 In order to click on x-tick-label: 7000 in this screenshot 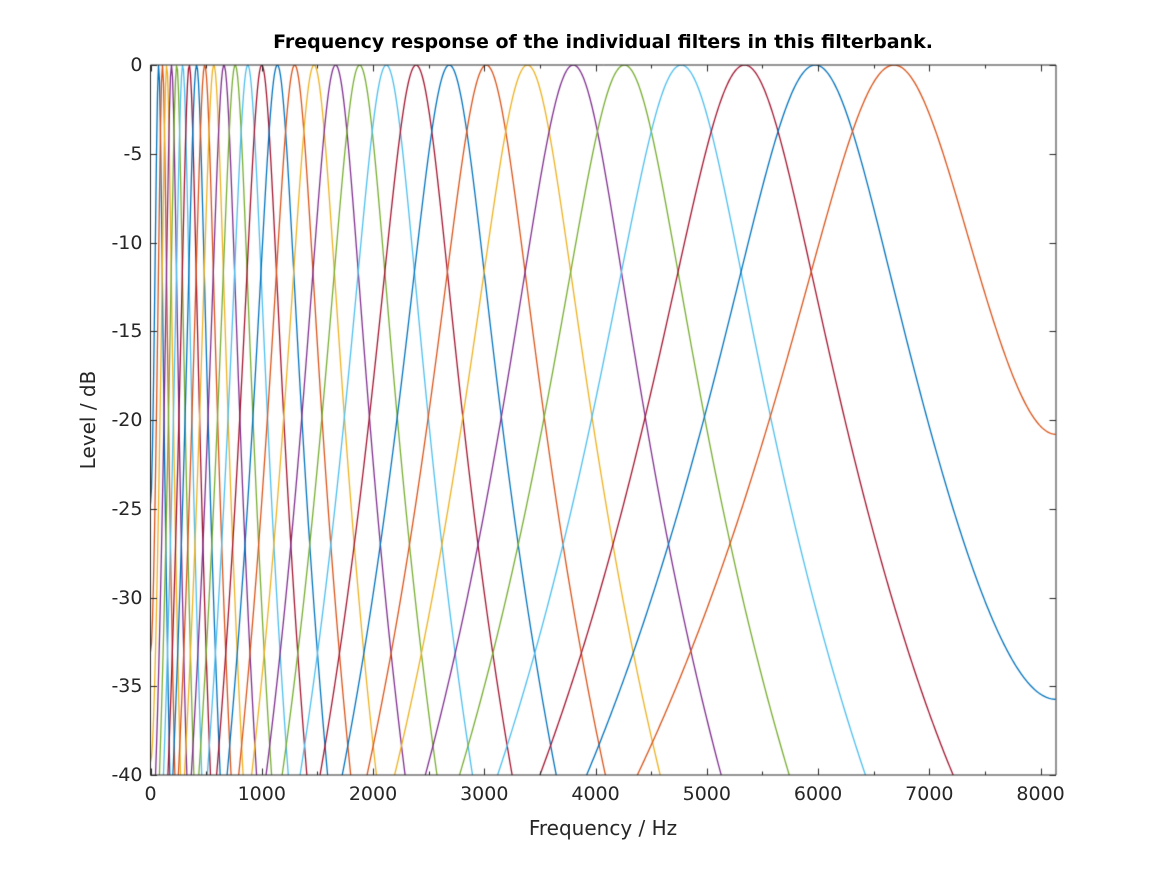, I will do `click(929, 794)`.